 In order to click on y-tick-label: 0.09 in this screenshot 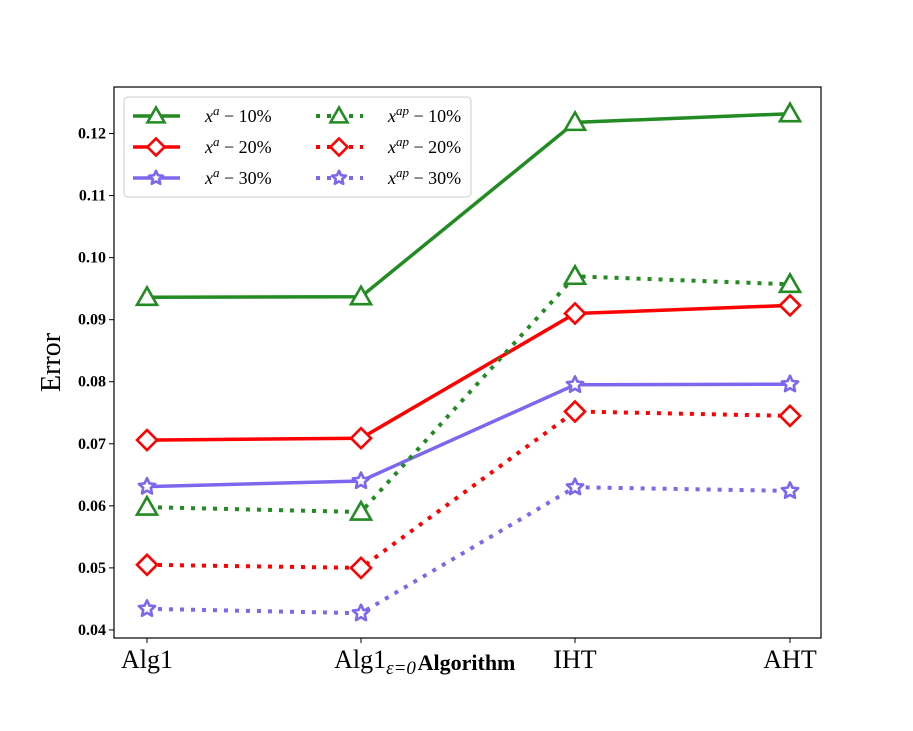, I will do `click(92, 320)`.